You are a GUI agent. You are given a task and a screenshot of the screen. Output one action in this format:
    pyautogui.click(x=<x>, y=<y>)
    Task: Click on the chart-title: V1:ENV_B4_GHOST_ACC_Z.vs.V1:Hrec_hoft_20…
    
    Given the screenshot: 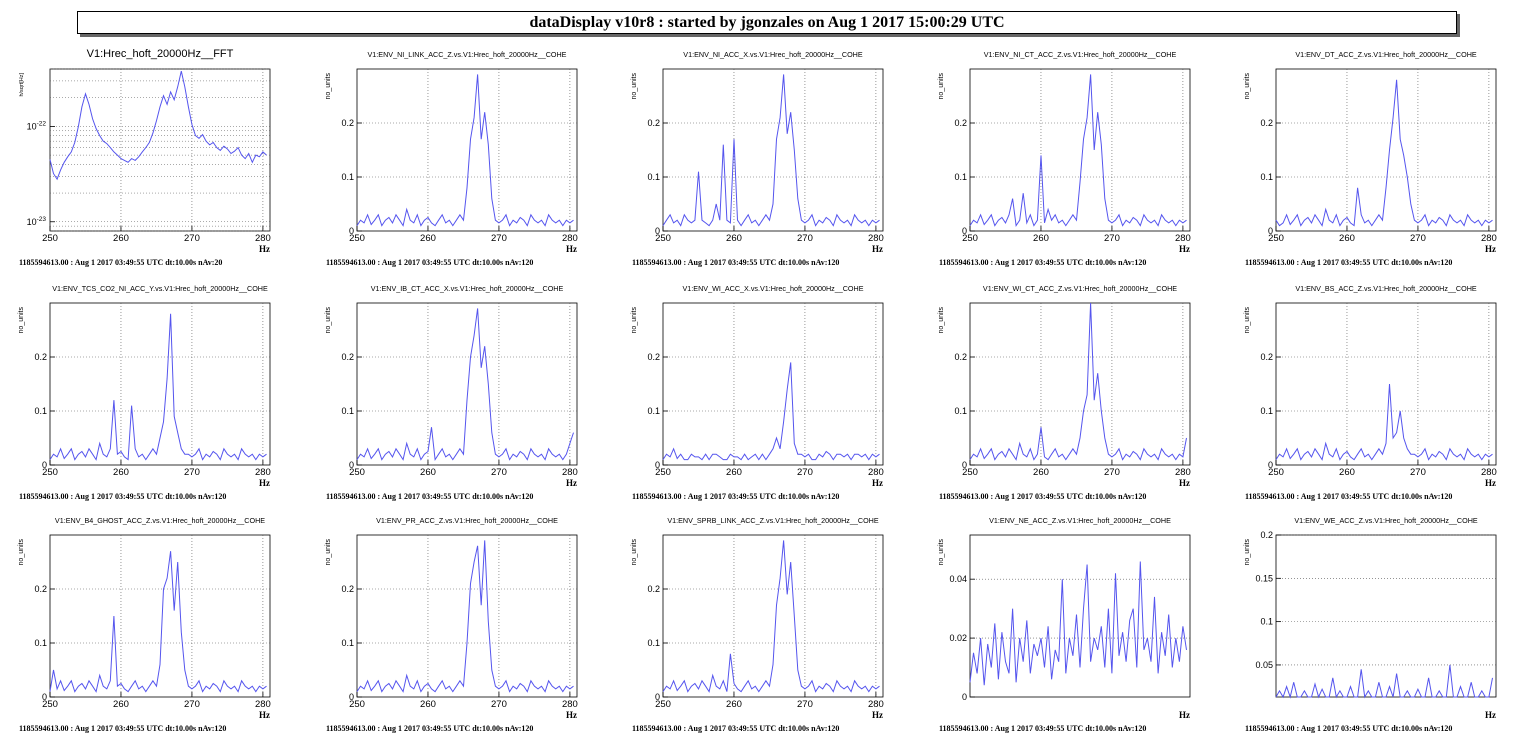 What is the action you would take?
    pyautogui.click(x=160, y=520)
    